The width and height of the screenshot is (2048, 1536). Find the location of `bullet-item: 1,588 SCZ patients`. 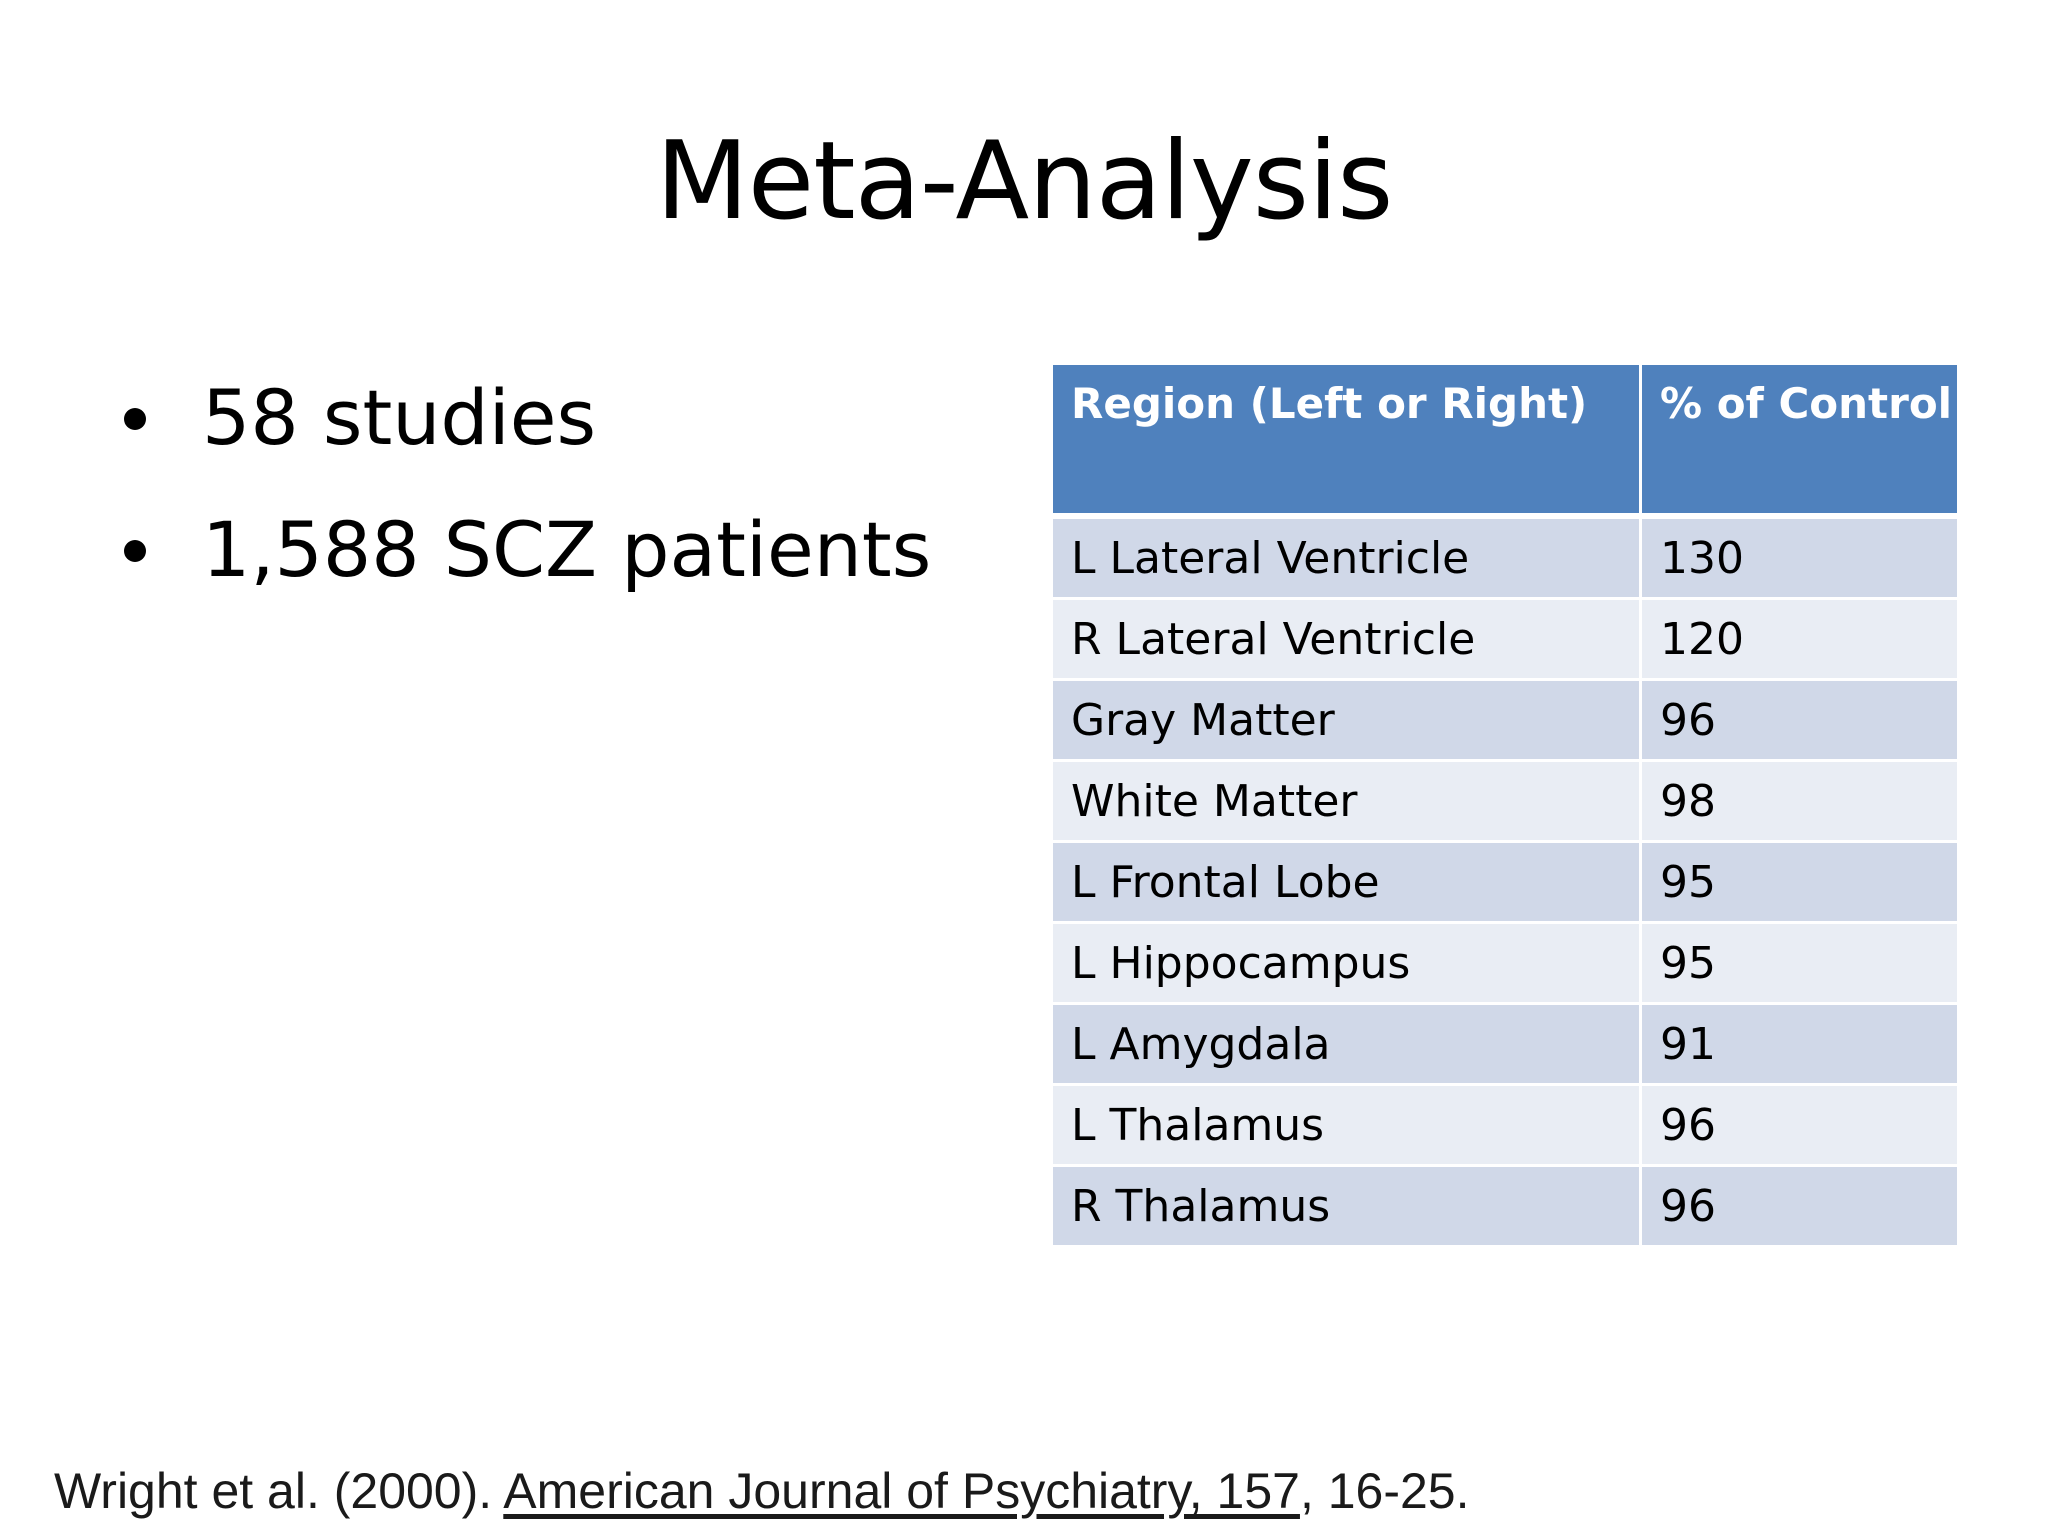

bullet-item: 1,588 SCZ patients is located at coordinates (525, 578).